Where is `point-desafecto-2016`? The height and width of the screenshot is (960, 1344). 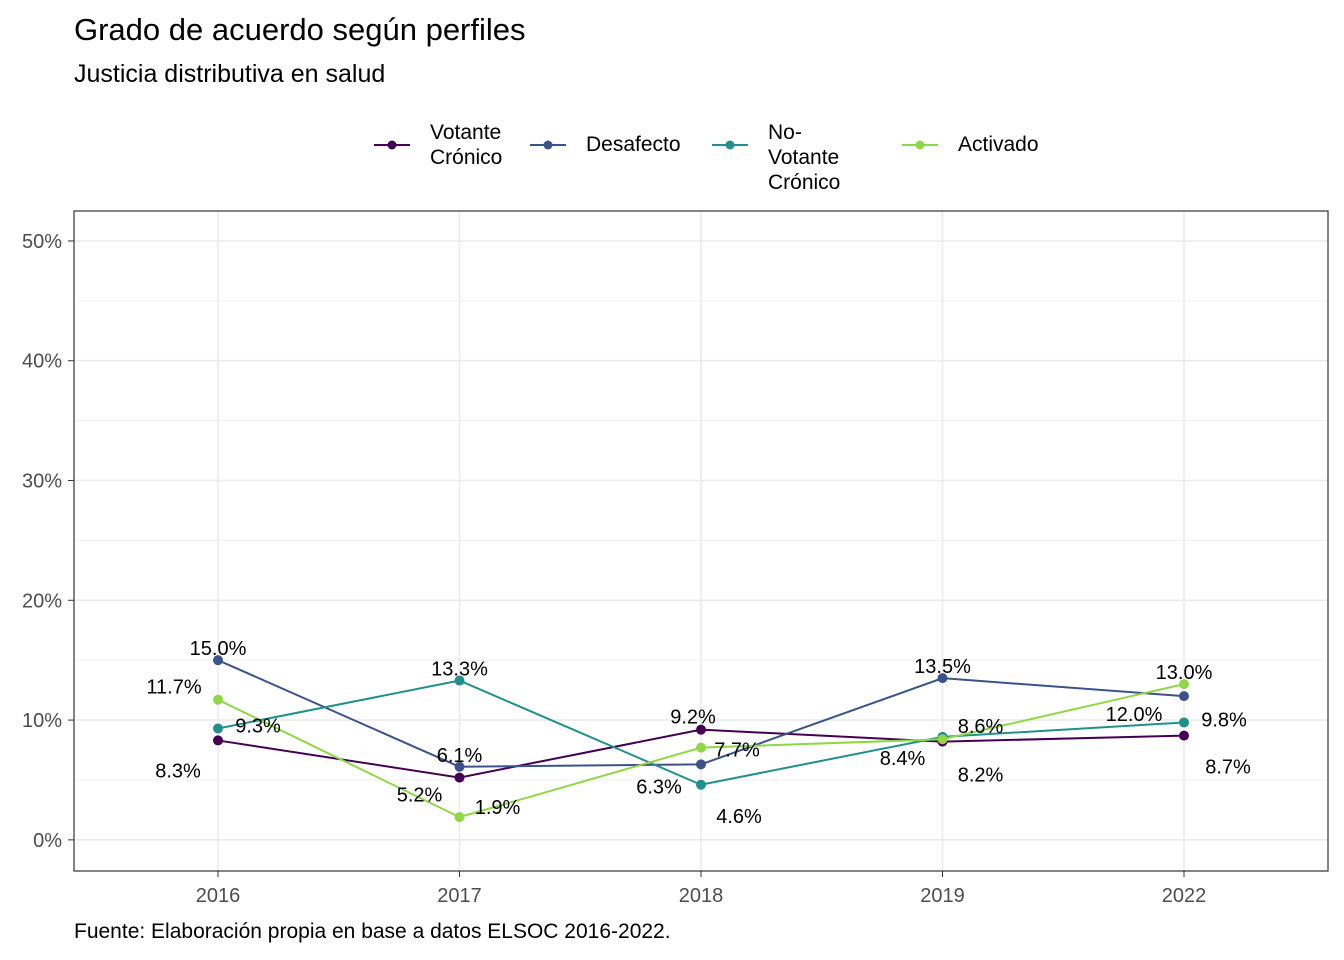 point-desafecto-2016 is located at coordinates (218, 660).